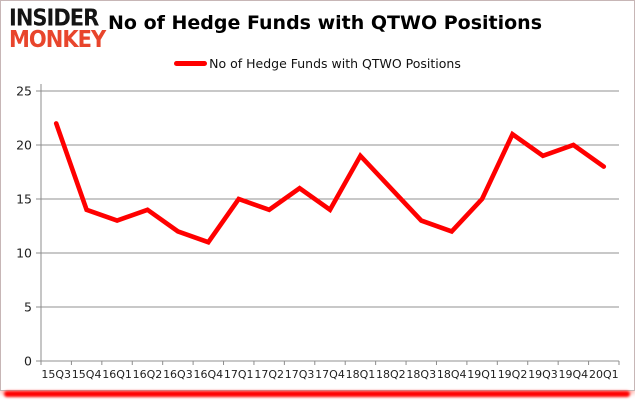  I want to click on y-axis-label-20: 20, so click(24, 145).